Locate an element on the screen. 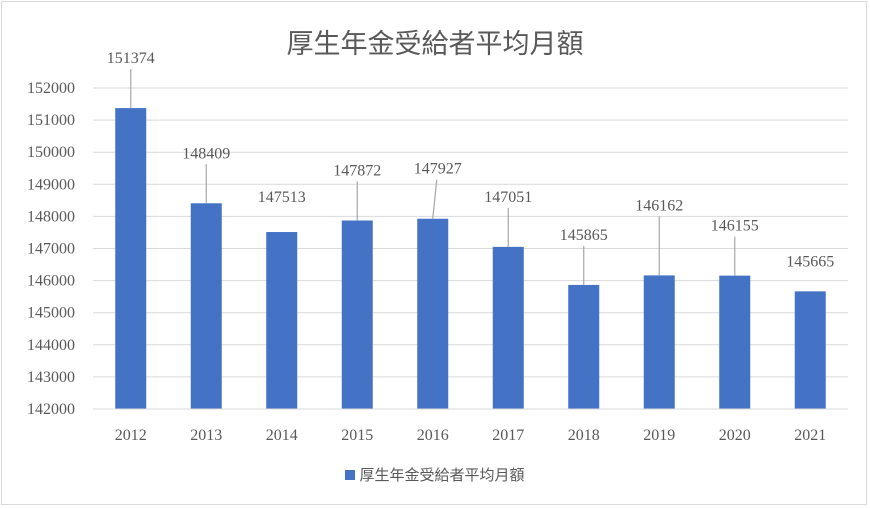  y-tick-label: 150000 is located at coordinates (51, 152).